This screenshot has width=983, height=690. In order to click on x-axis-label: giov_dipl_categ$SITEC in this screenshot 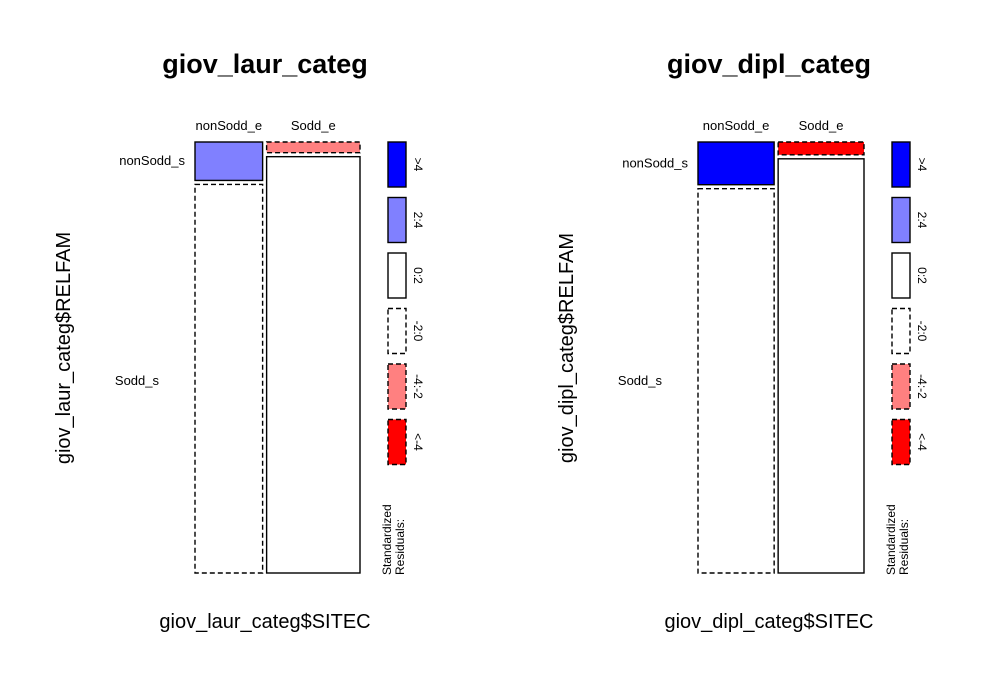, I will do `click(768, 622)`.